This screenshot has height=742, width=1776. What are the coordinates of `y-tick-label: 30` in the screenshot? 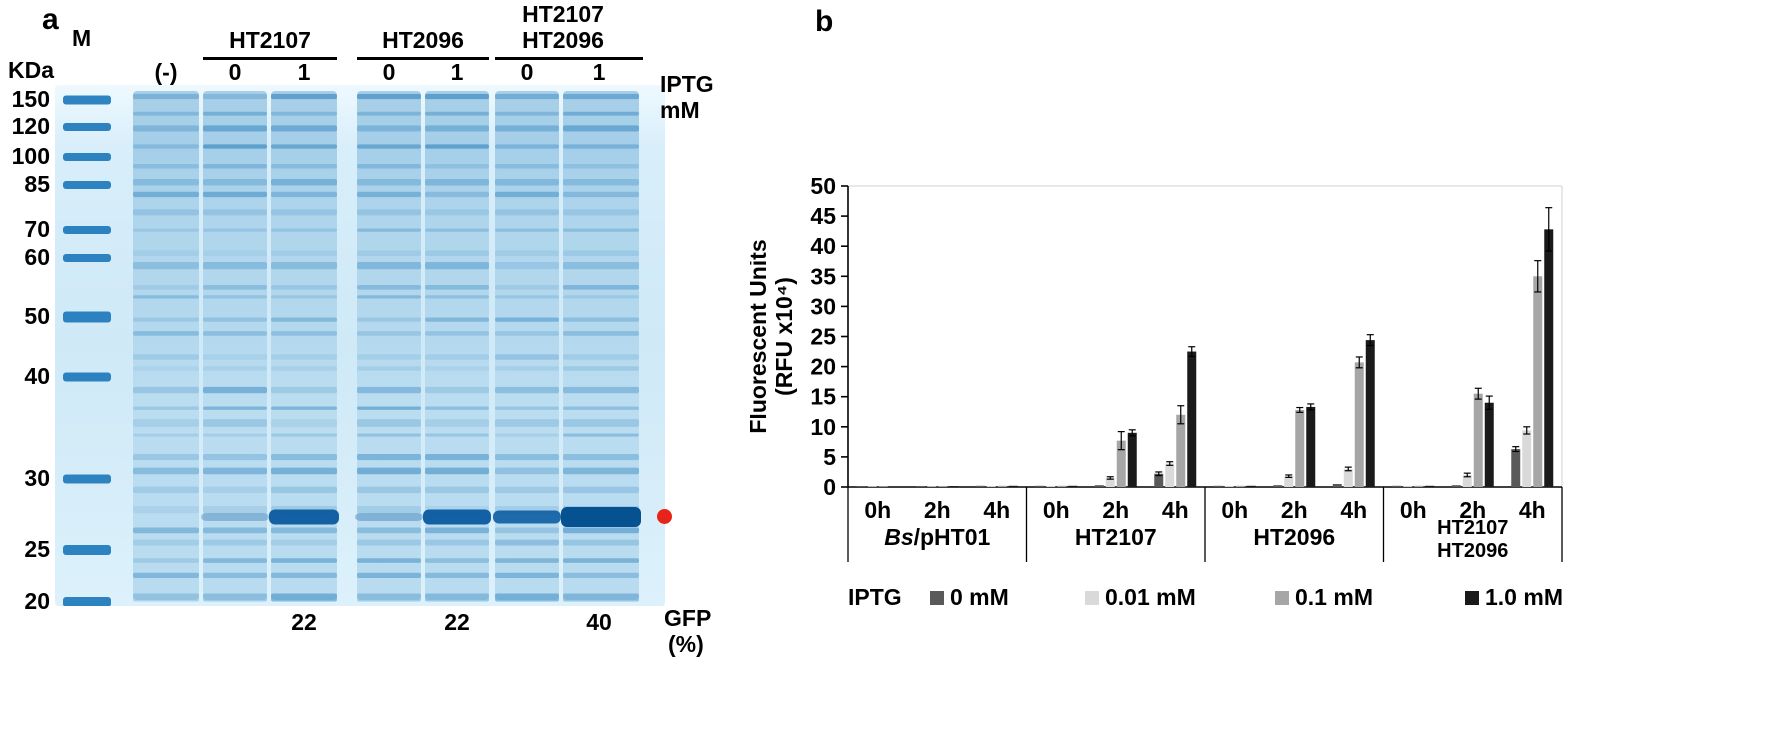 It's located at (823, 306).